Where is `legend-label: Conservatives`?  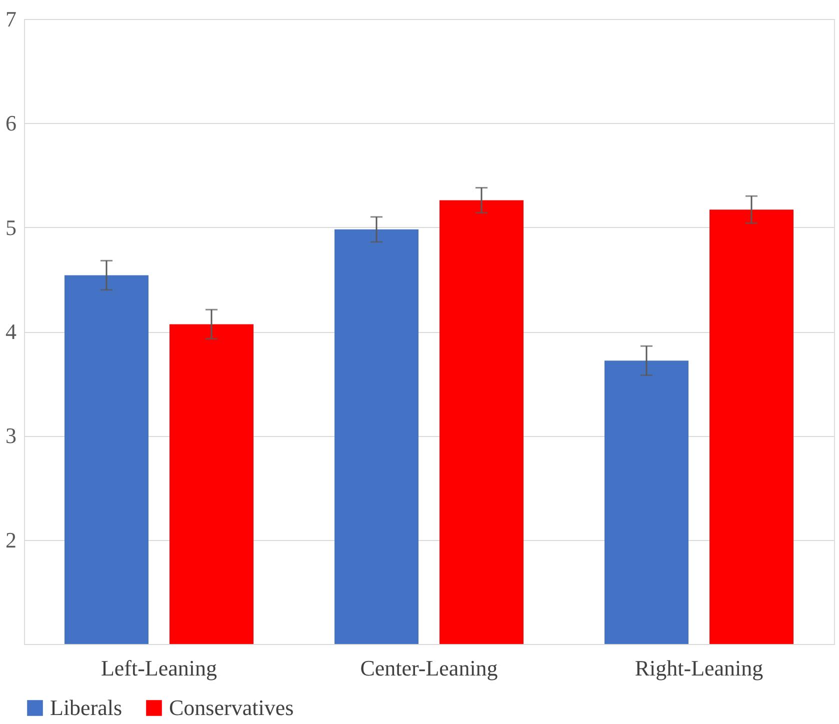 legend-label: Conservatives is located at coordinates (231, 707).